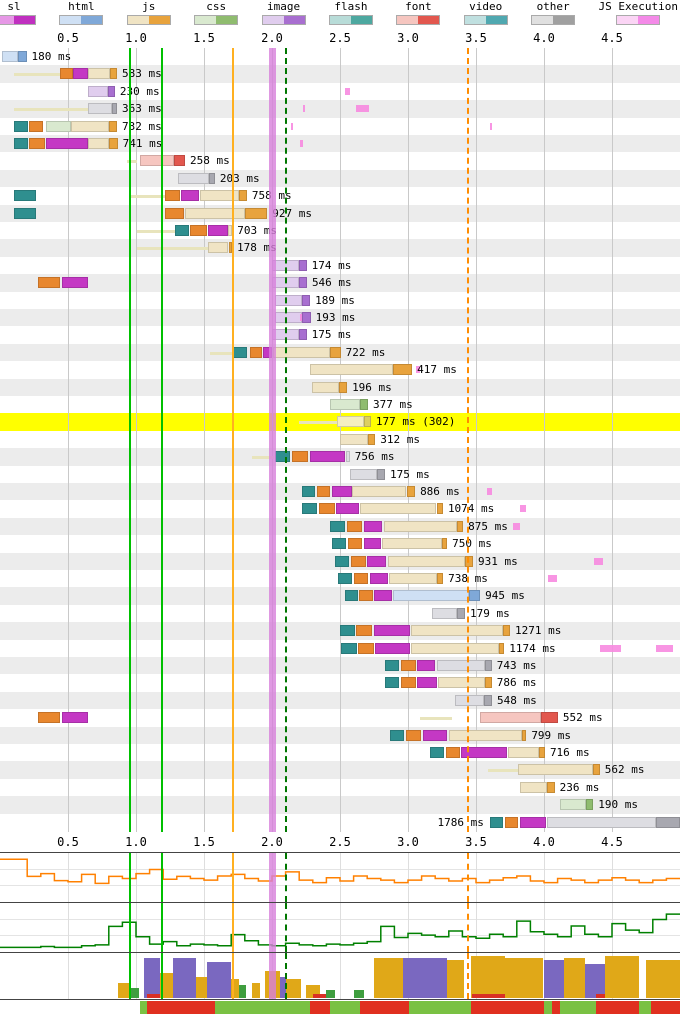  I want to click on request-row: 179 ms, so click(340, 613).